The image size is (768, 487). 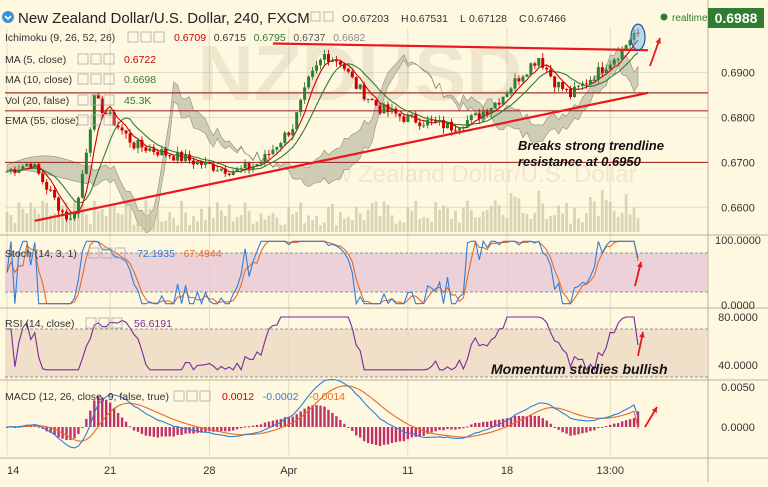 What do you see at coordinates (658, 41) in the screenshot?
I see `annotation-arrowhead` at bounding box center [658, 41].